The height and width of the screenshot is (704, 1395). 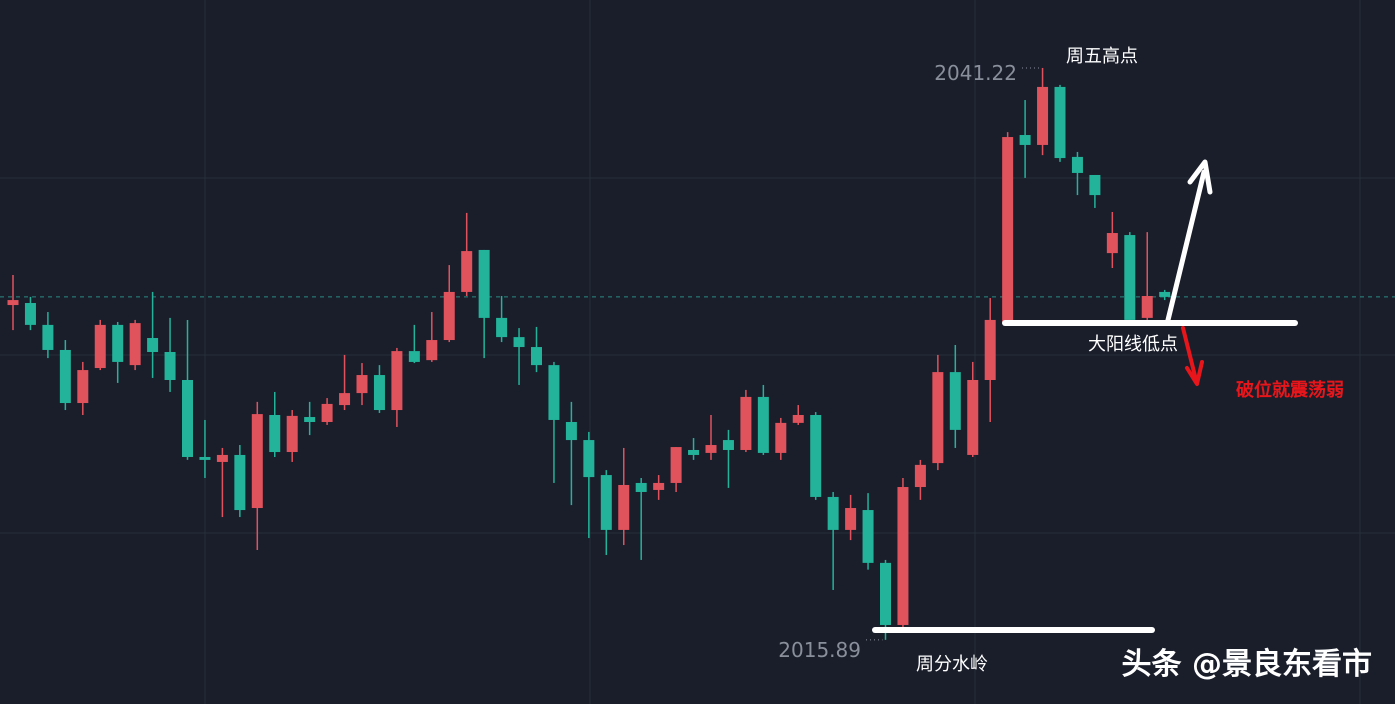 What do you see at coordinates (975, 73) in the screenshot?
I see `high-price-label: 2041.22` at bounding box center [975, 73].